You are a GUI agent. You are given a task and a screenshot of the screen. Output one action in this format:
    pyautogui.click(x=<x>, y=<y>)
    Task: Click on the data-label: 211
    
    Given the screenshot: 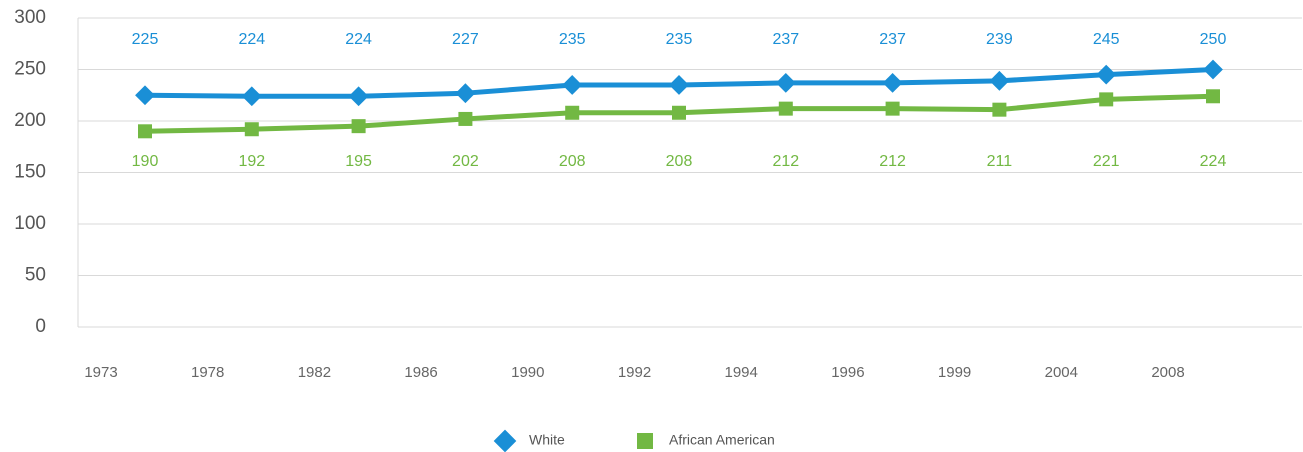 What is the action you would take?
    pyautogui.click(x=1000, y=161)
    